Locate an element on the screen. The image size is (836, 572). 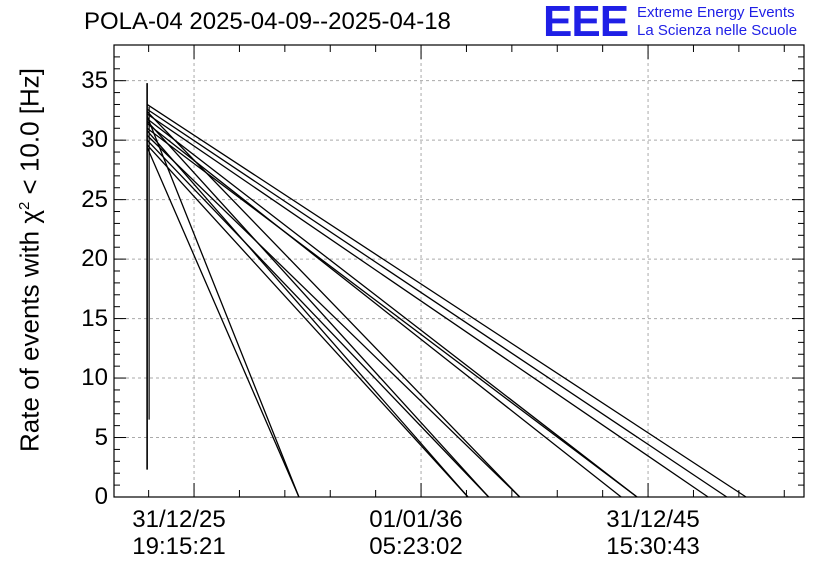
x-tick-date: 01/01/36 is located at coordinates (416, 519).